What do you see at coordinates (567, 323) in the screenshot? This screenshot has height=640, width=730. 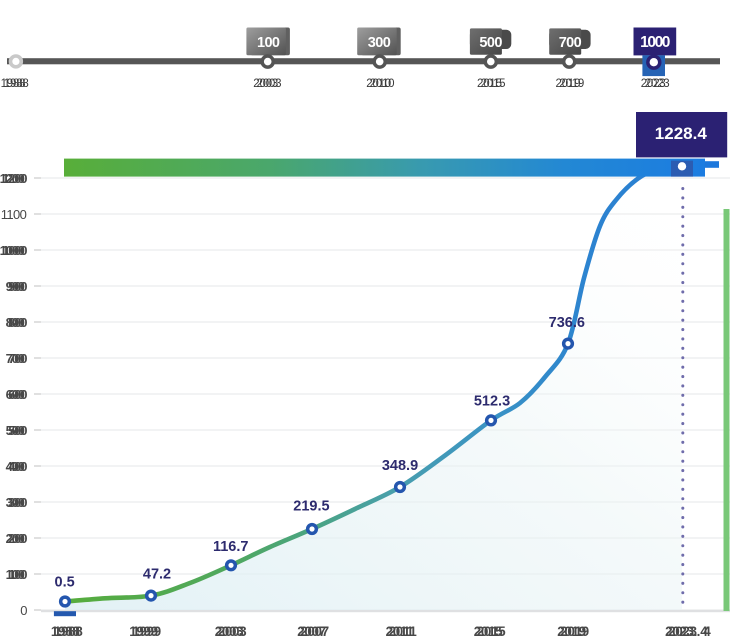 I see `svg-text: 736.6` at bounding box center [567, 323].